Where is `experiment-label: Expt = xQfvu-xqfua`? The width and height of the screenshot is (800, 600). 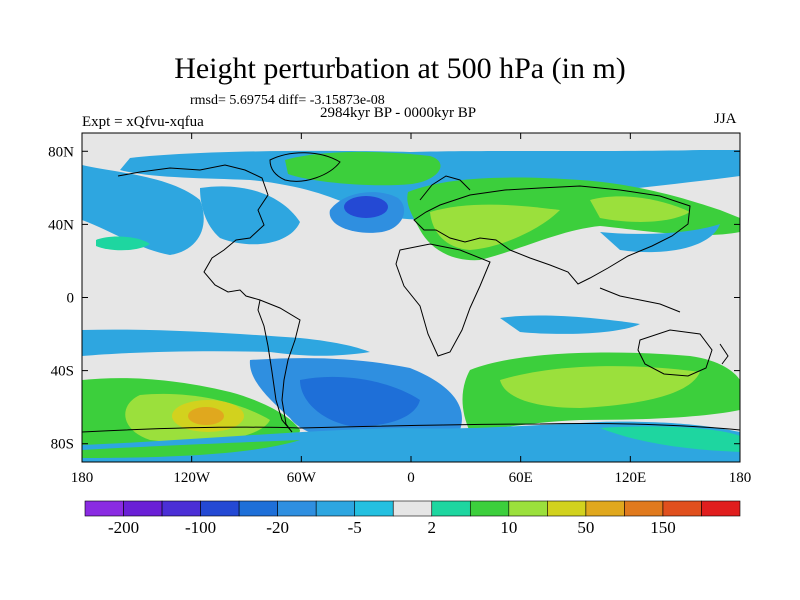
experiment-label: Expt = xQfvu-xqfua is located at coordinates (143, 122).